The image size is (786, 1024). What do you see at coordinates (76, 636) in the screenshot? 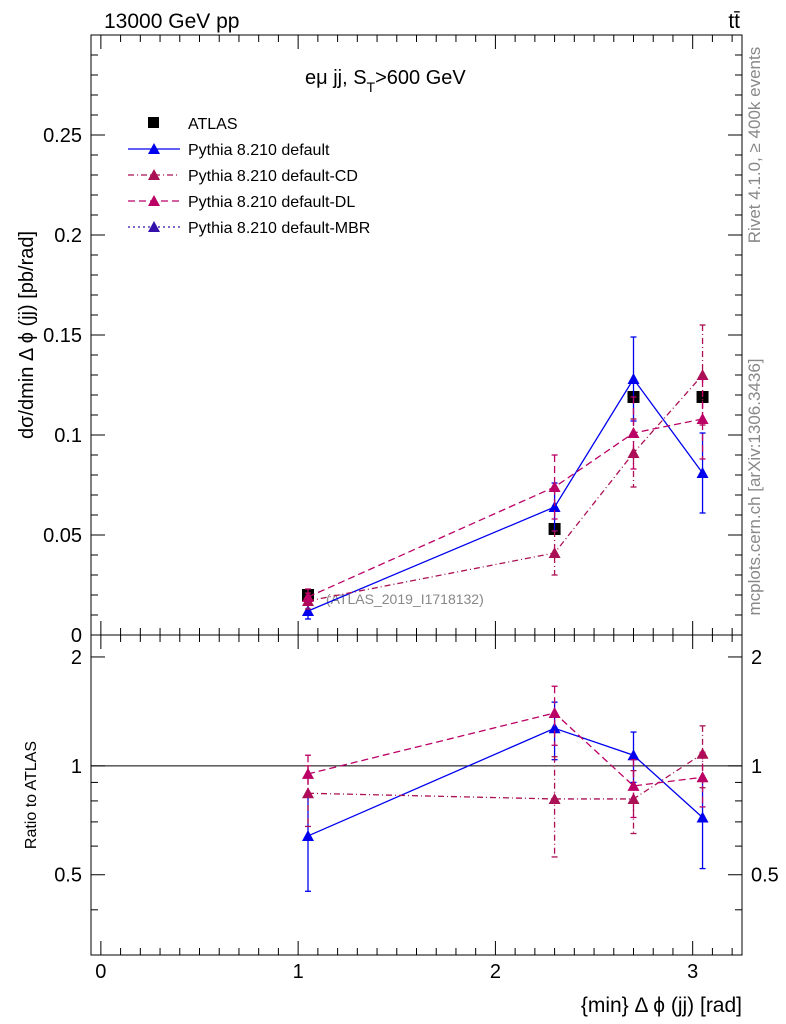
I see `y-tick-label: 0` at bounding box center [76, 636].